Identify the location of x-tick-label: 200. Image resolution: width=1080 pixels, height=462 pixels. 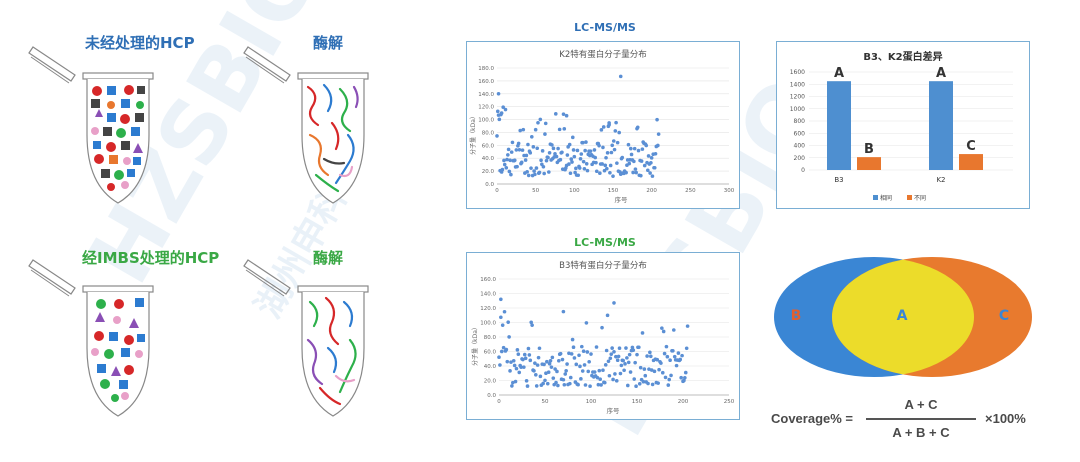
(651, 191).